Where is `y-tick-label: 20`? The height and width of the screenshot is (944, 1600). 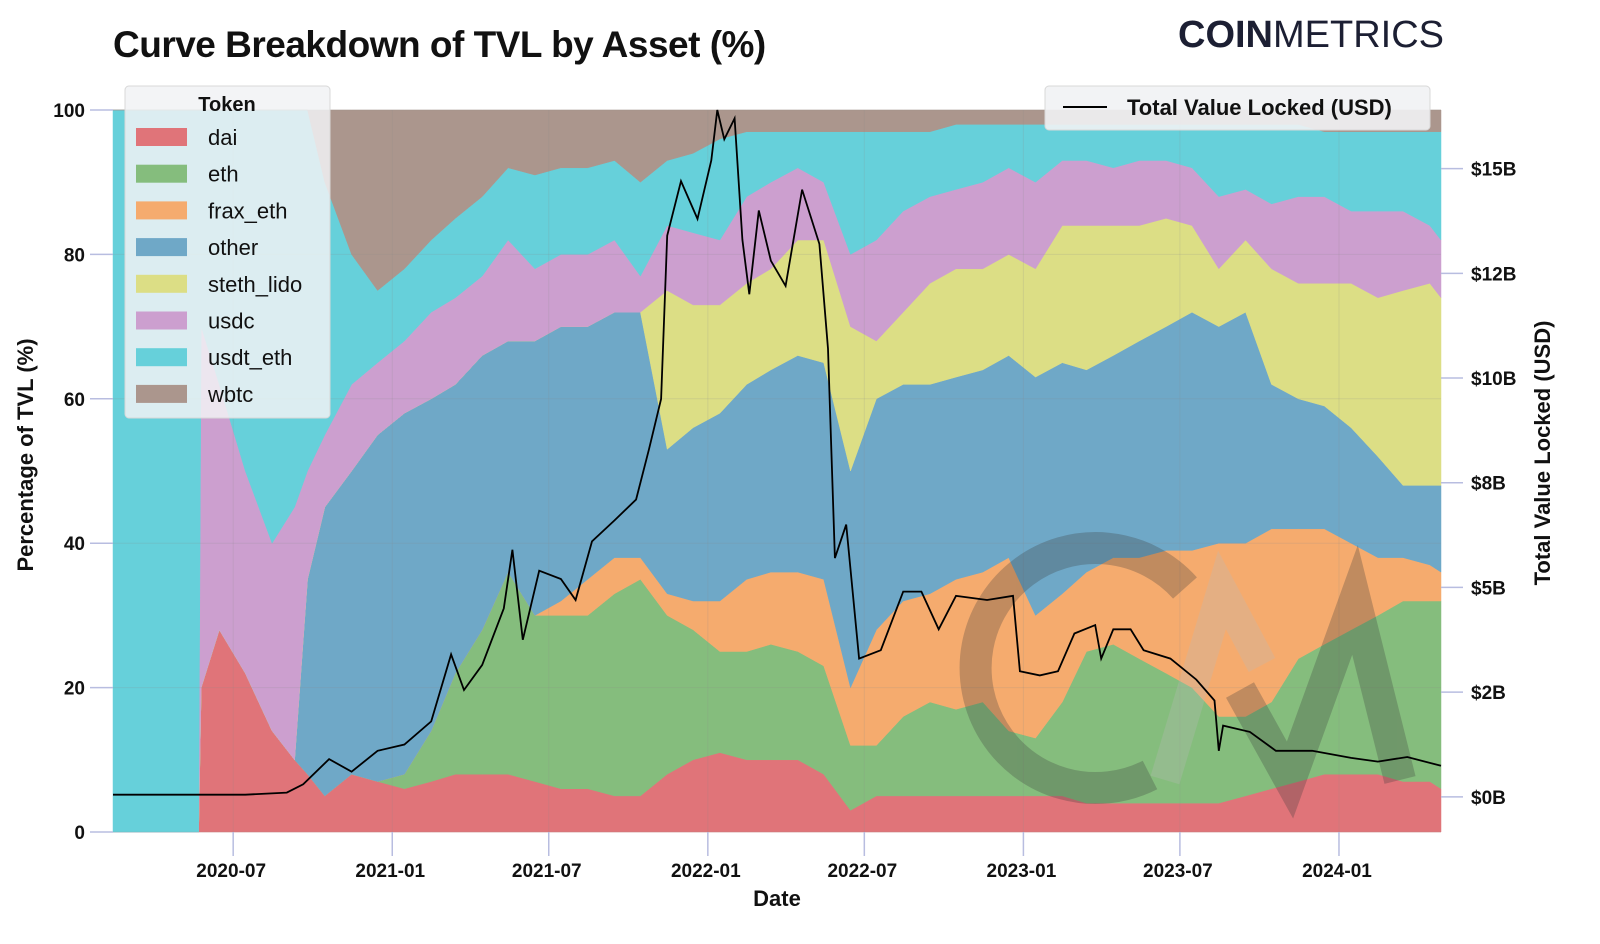
y-tick-label: 20 is located at coordinates (74, 689).